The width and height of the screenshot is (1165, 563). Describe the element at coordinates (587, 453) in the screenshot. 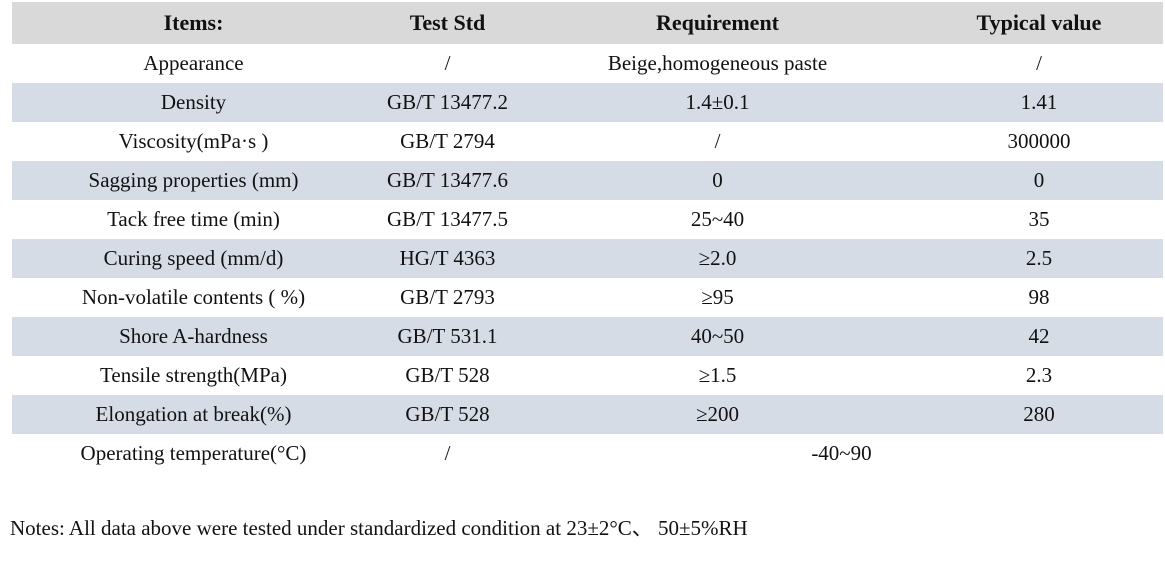

I see `table-row: Operating temperature(°C) / -40~90` at that location.